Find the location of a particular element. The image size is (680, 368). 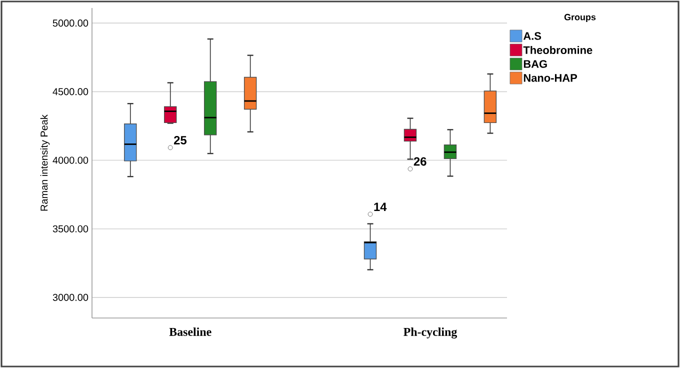

y-tick-label: 4000.00 is located at coordinates (70, 160).